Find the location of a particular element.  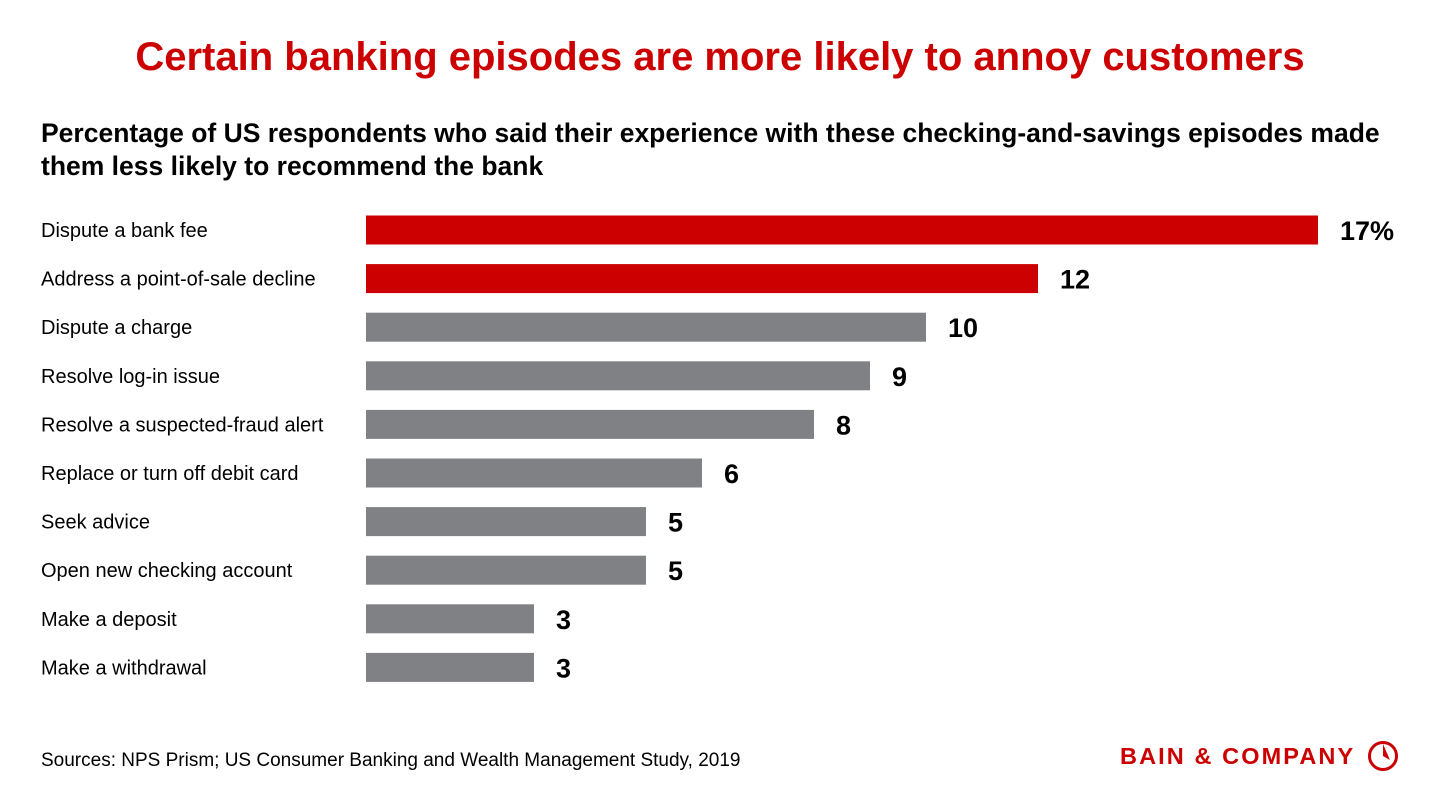

category-label: Replace or turn off debit card is located at coordinates (170, 474).